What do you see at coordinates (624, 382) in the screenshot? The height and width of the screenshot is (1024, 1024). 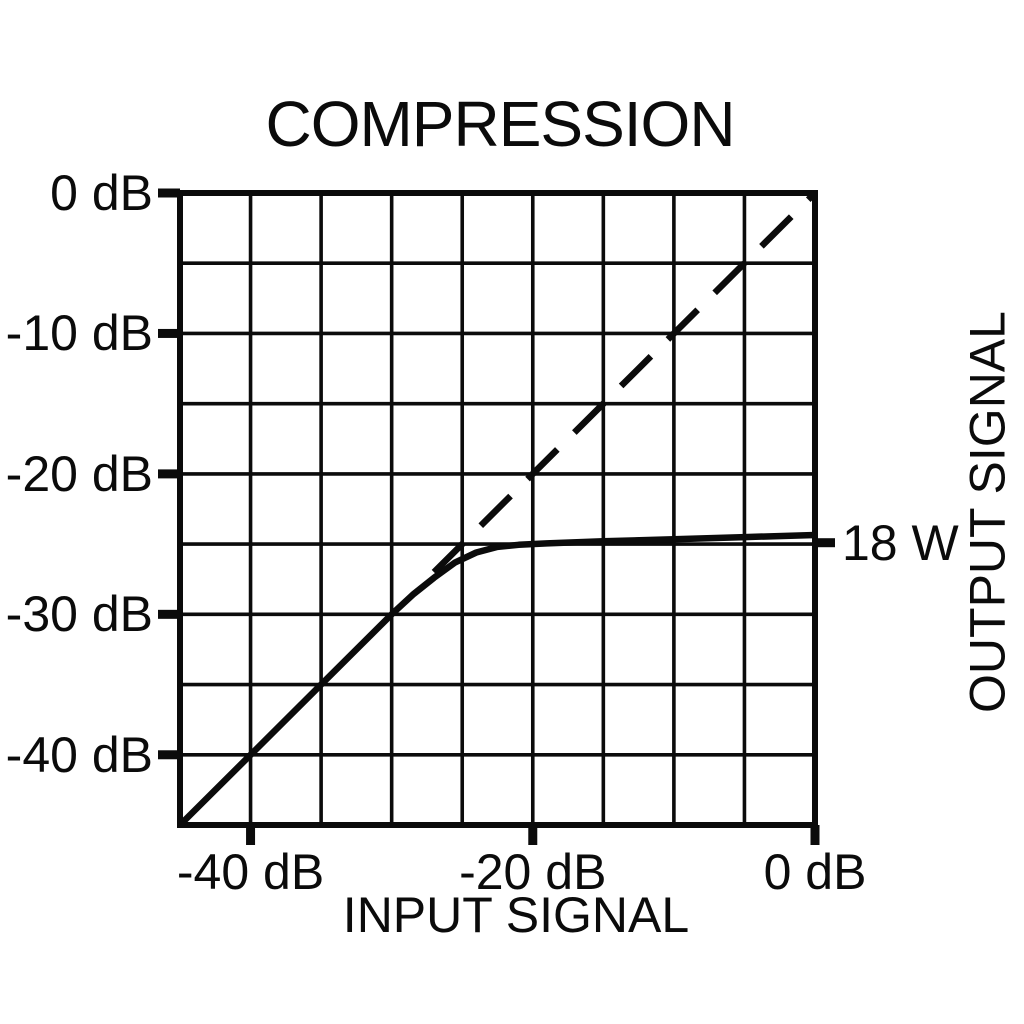 I see `unity-gain-reference` at bounding box center [624, 382].